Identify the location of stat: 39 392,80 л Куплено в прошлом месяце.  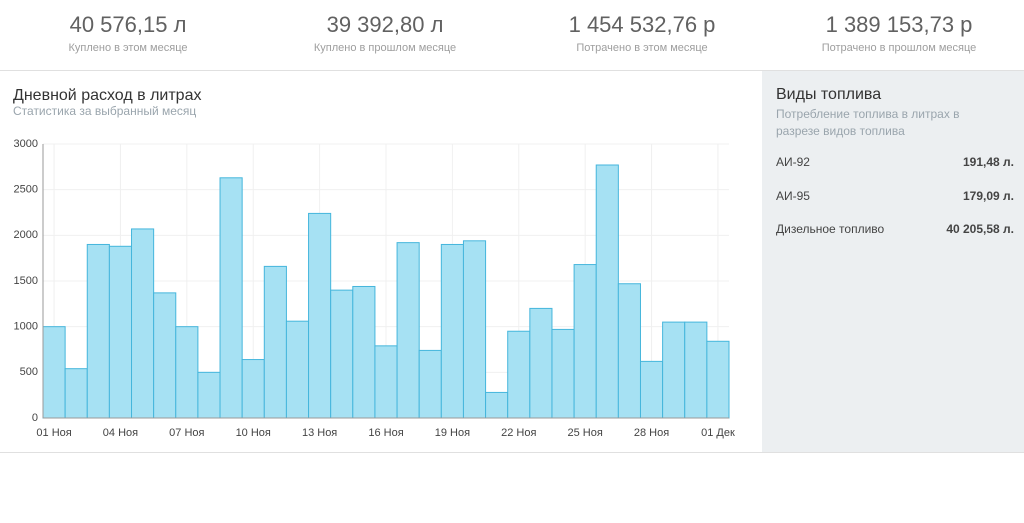
(385, 33).